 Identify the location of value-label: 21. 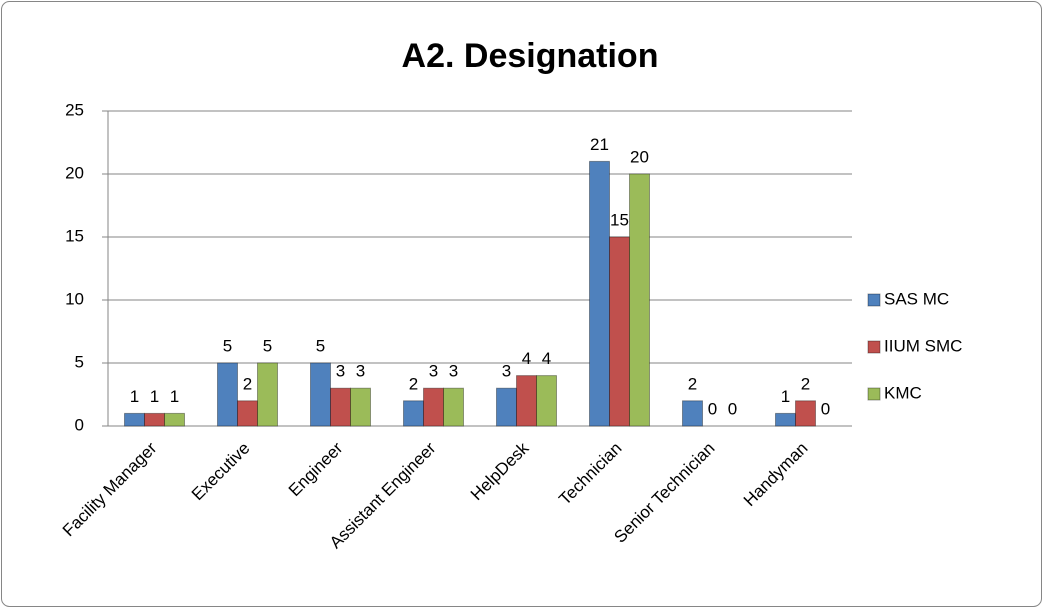
(599, 144).